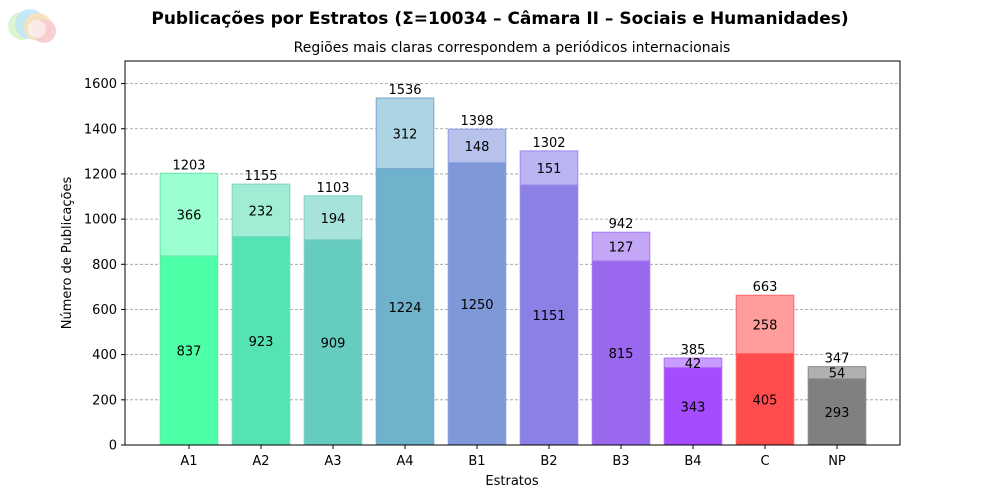 The width and height of the screenshot is (1000, 500). Describe the element at coordinates (404, 461) in the screenshot. I see `x-tick-label: A4` at that location.